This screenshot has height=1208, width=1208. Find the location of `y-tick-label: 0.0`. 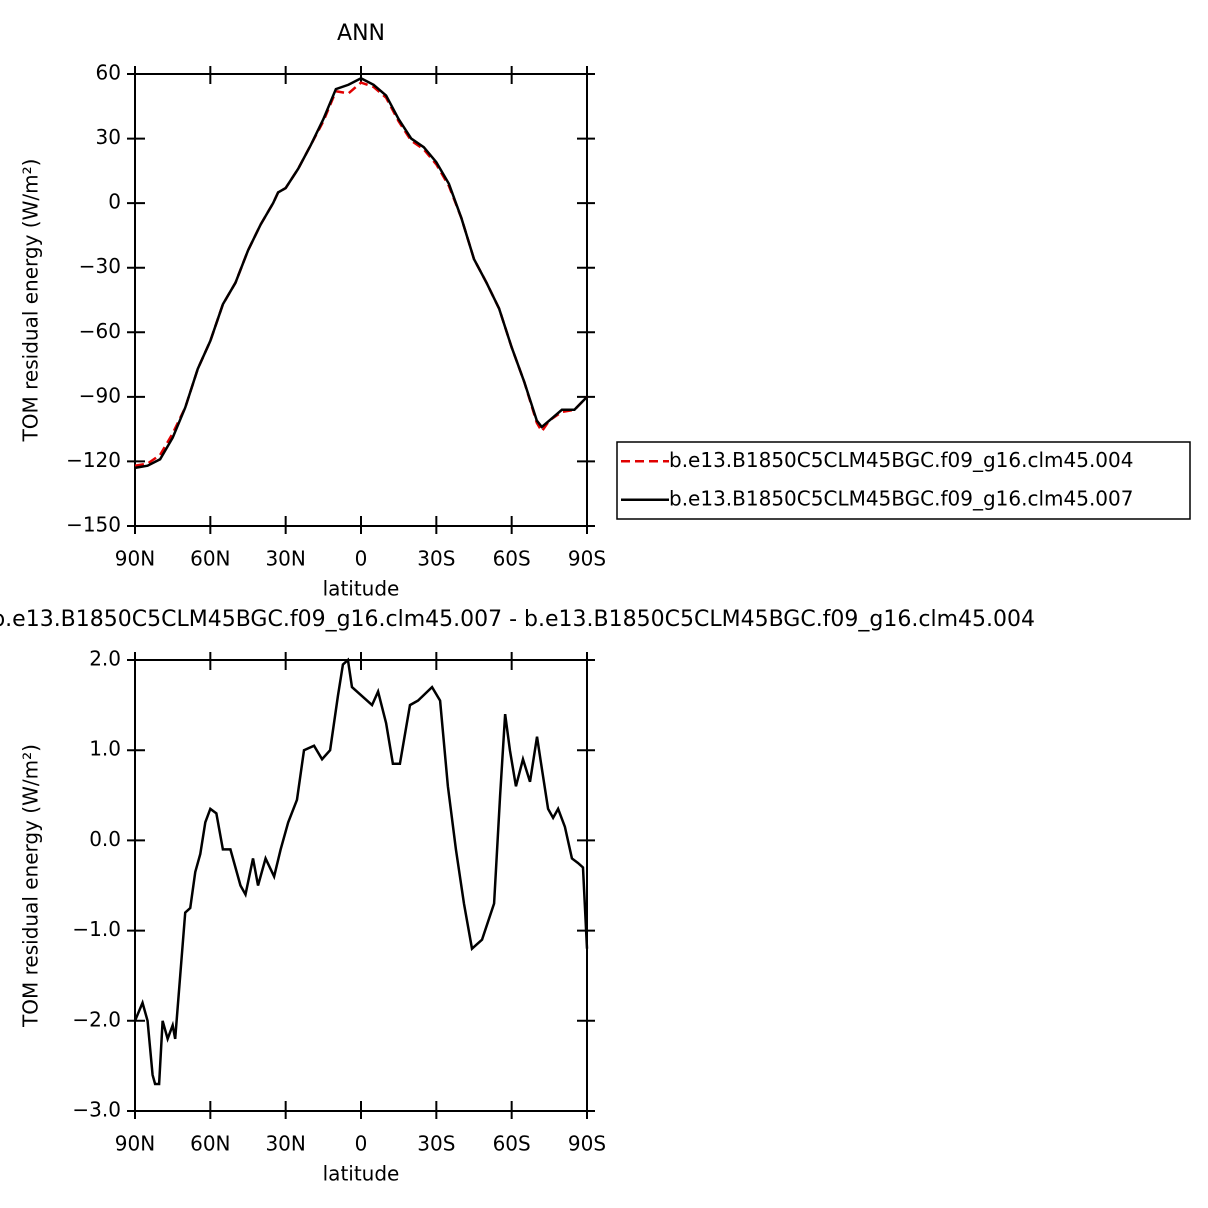

y-tick-label: 0.0 is located at coordinates (105, 839).